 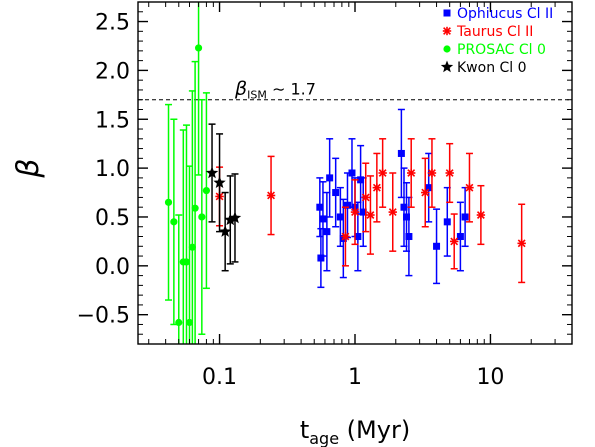 What do you see at coordinates (501, 50) in the screenshot?
I see `legend-label: PROSAC Cl 0` at bounding box center [501, 50].